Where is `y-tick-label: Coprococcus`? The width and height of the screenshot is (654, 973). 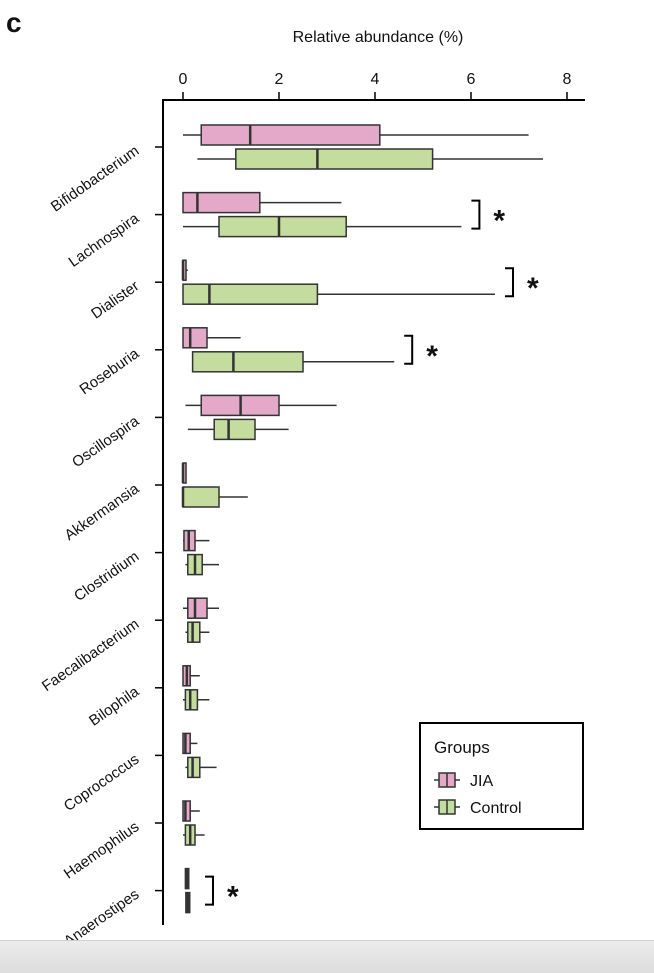
y-tick-label: Coprococcus is located at coordinates (101, 783).